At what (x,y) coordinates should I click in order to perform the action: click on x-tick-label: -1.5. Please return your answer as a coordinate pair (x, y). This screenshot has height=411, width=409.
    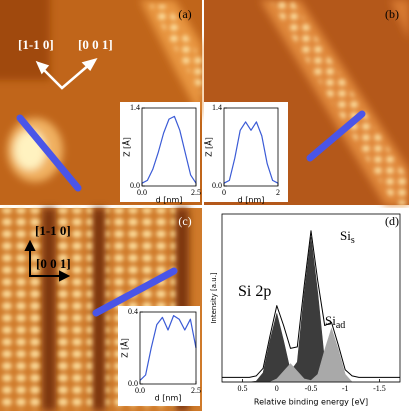
    Looking at the image, I should click on (379, 388).